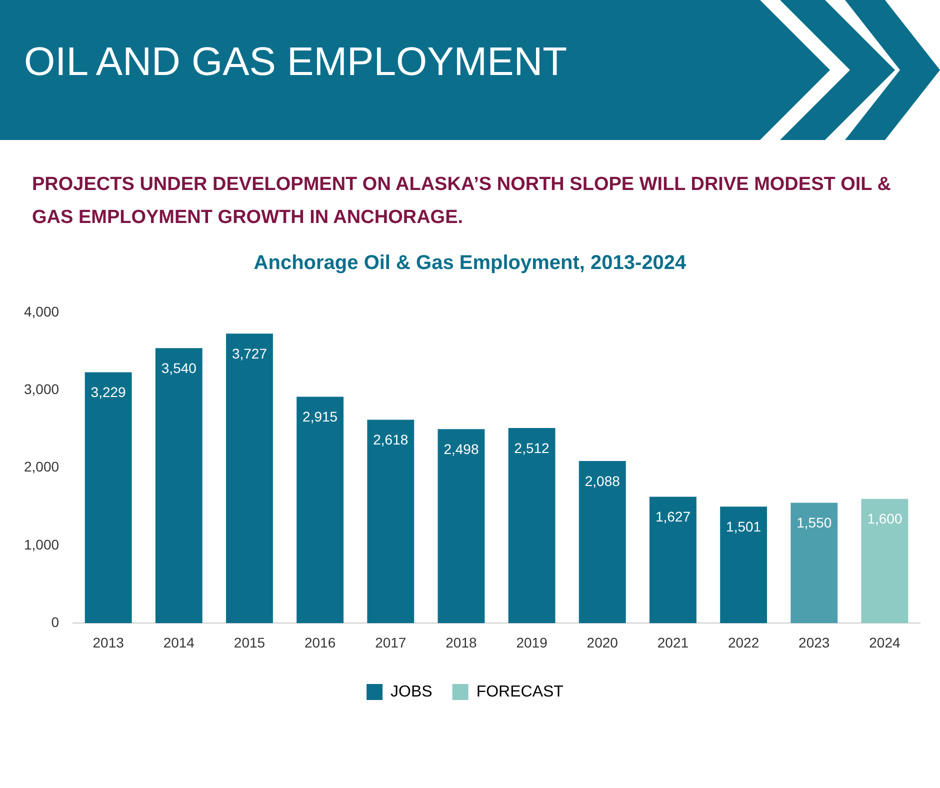 The width and height of the screenshot is (940, 788). What do you see at coordinates (884, 642) in the screenshot?
I see `x-tick-label: 2024` at bounding box center [884, 642].